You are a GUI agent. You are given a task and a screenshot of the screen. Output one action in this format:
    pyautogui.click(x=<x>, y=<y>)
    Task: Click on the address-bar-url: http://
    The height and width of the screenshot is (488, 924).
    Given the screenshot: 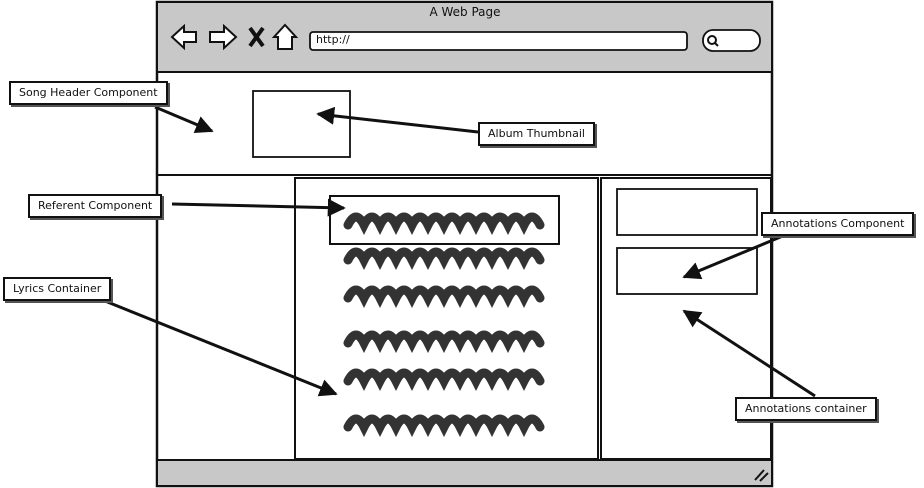 What is the action you would take?
    pyautogui.click(x=333, y=39)
    